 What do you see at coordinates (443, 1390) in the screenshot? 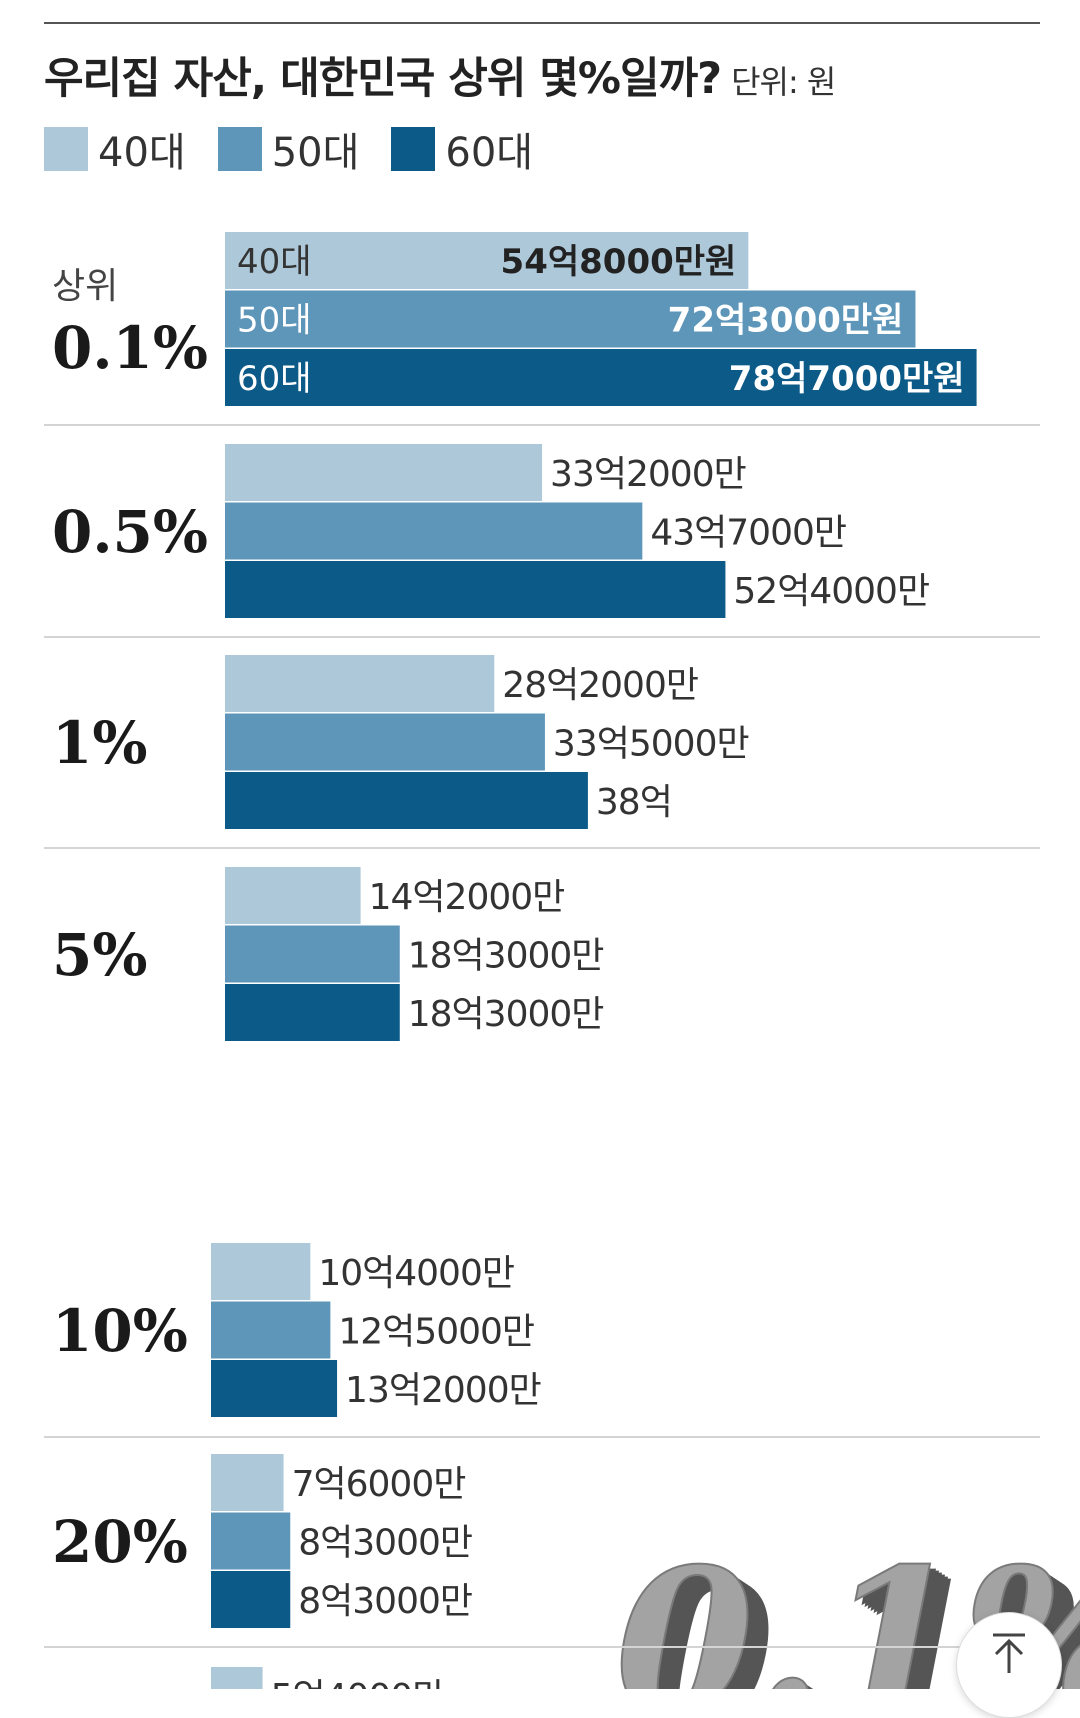
I see `data-label: 13억2000만` at bounding box center [443, 1390].